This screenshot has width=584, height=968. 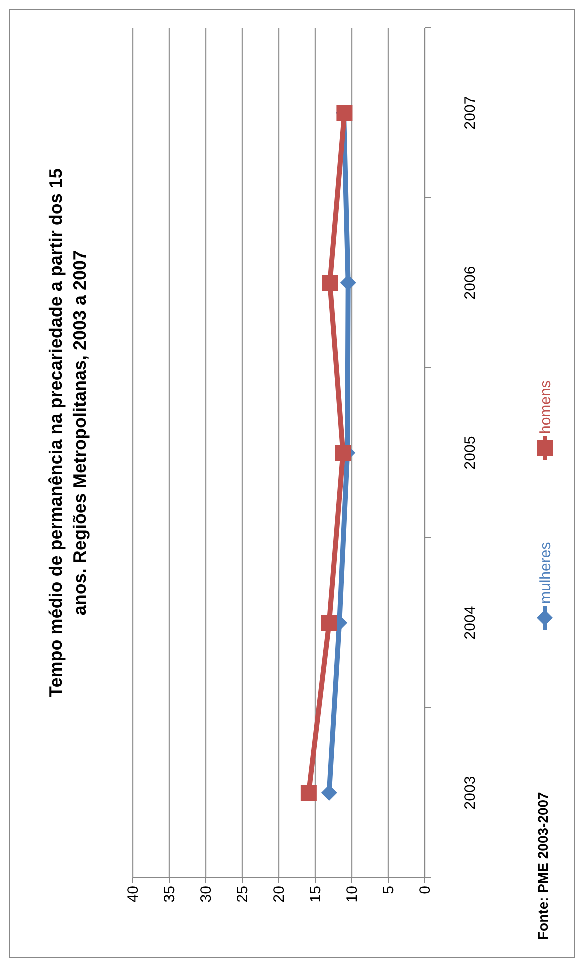 What do you see at coordinates (352, 894) in the screenshot?
I see `x-tick-label: 10` at bounding box center [352, 894].